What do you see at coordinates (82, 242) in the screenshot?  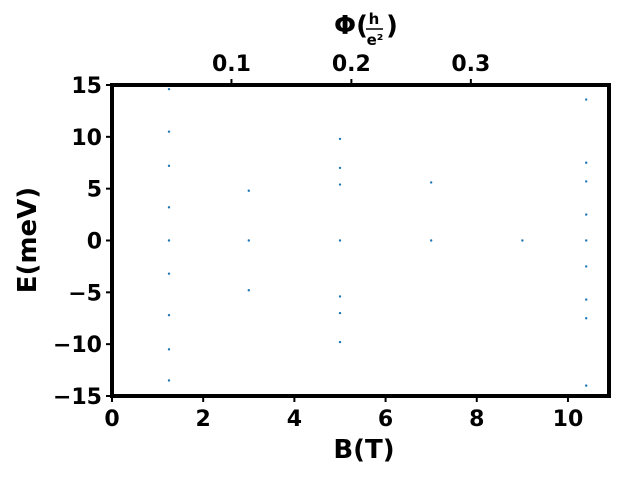 I see `y-axis-ticks: −15 −10 −5 0 5 10 15` at bounding box center [82, 242].